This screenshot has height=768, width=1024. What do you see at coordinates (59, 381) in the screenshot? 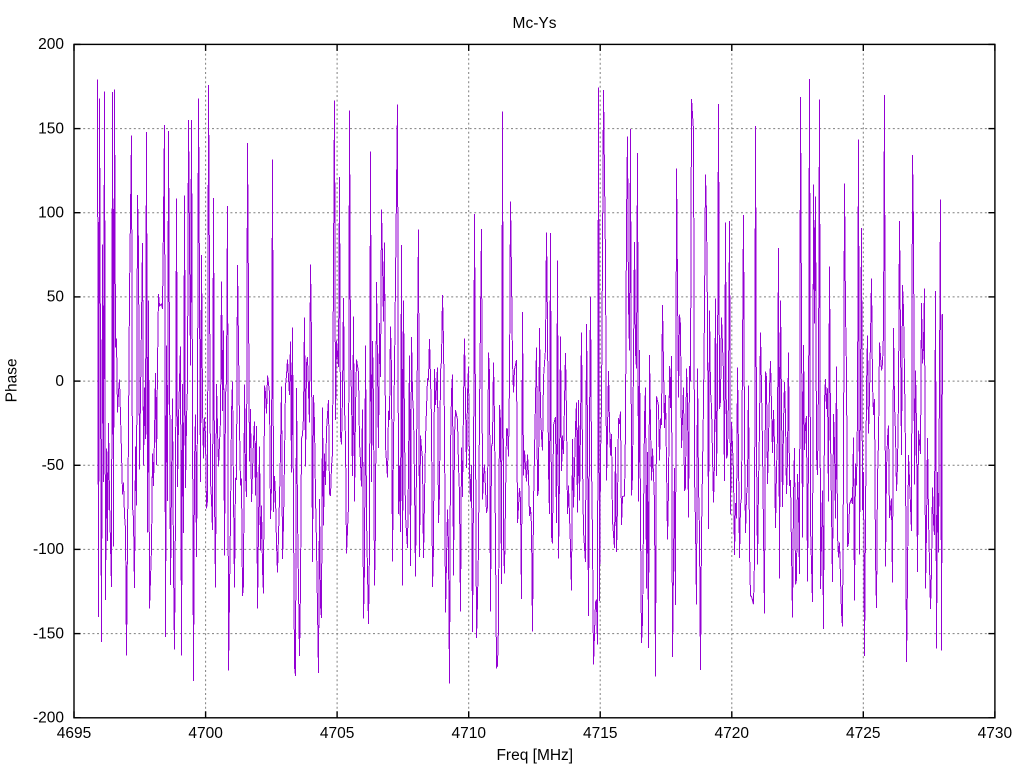
I see `svg-text: 0` at bounding box center [59, 381].